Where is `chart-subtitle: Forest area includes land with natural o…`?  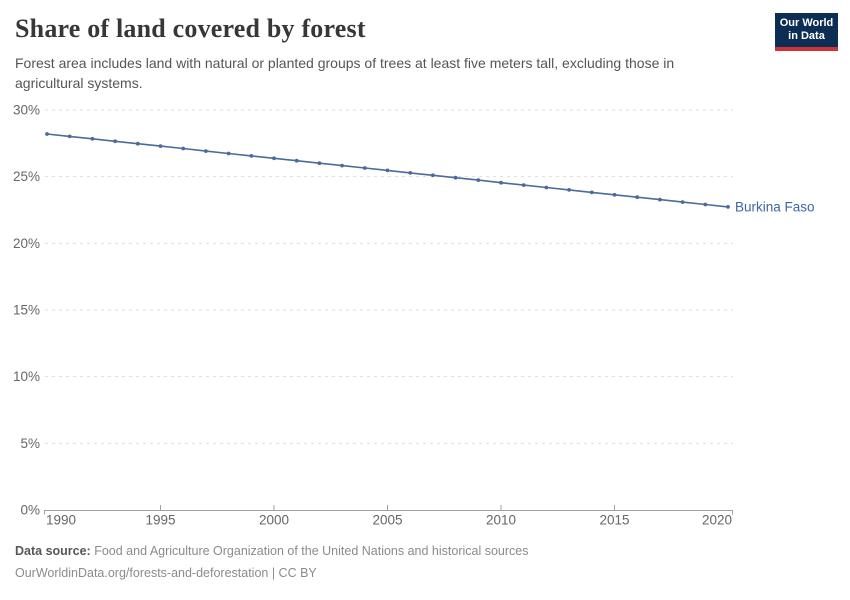 chart-subtitle: Forest area includes land with natural o… is located at coordinates (345, 73).